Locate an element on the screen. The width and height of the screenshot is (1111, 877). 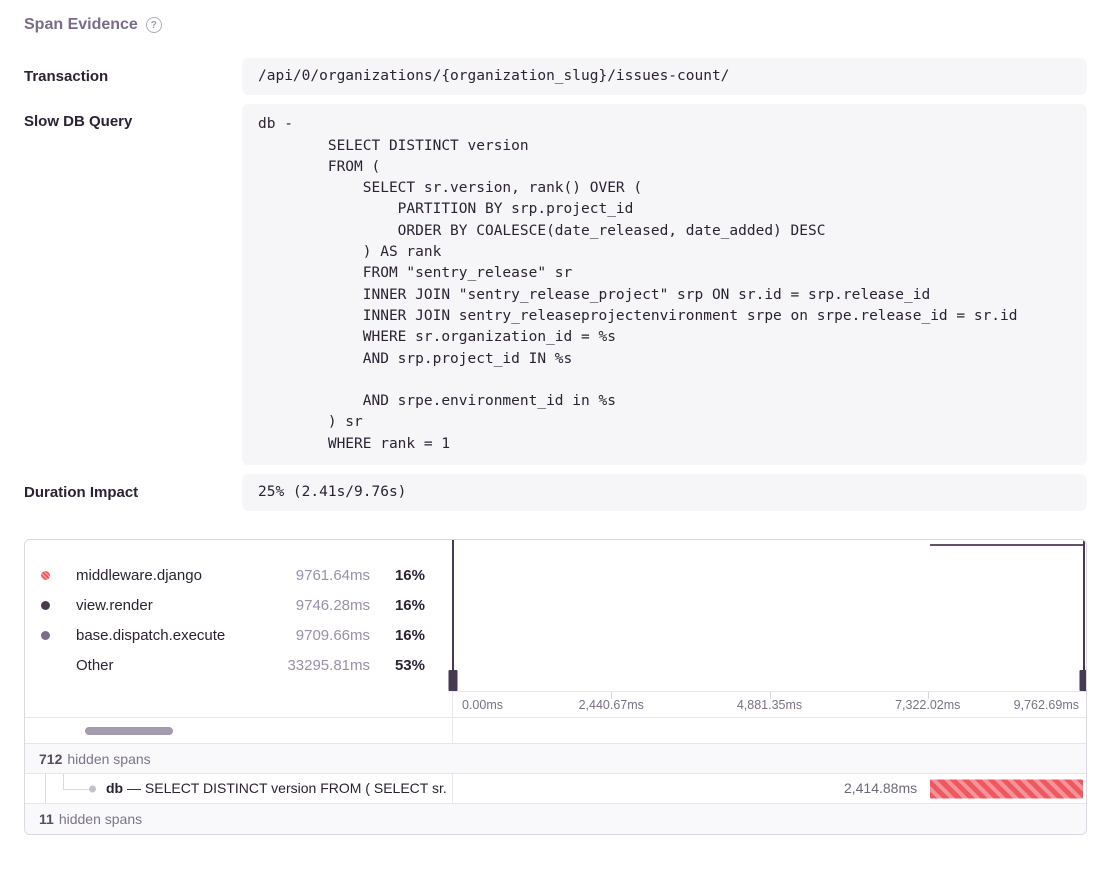
legend-percent: 53% is located at coordinates (409, 665).